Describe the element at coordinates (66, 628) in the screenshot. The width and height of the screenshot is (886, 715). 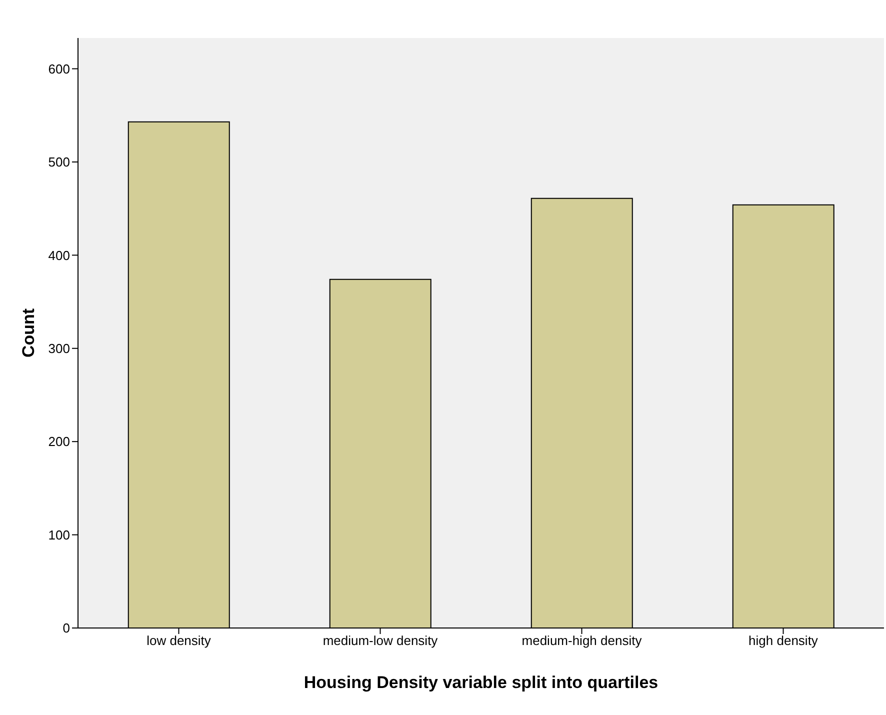
I see `y-tick-label: 0` at that location.